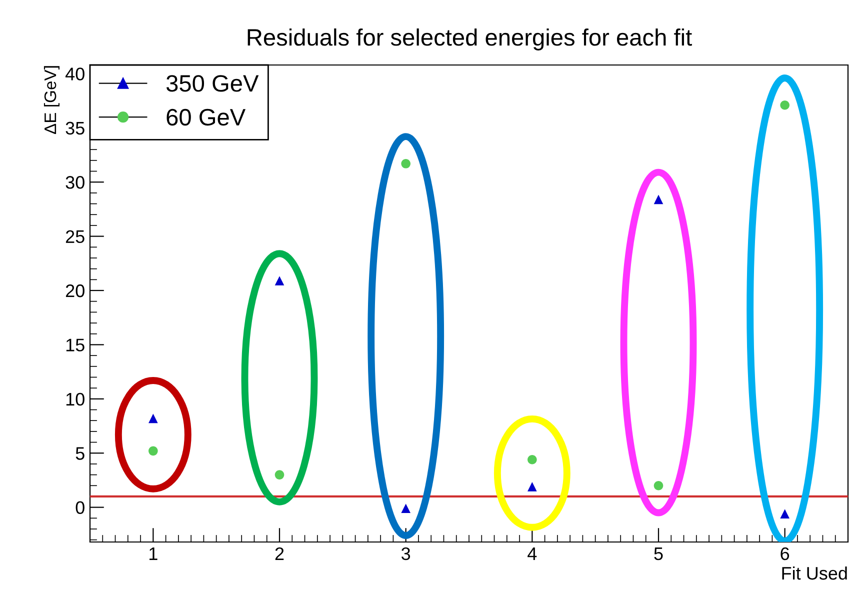  I want to click on y-tick-label: 10, so click(75, 399).